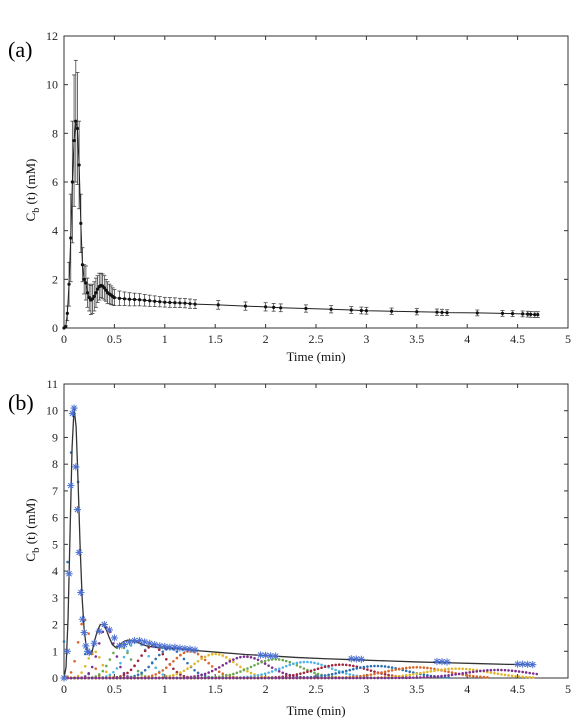  Describe the element at coordinates (64, 339) in the screenshot. I see `panel-a-x-tick-label: 0` at that location.